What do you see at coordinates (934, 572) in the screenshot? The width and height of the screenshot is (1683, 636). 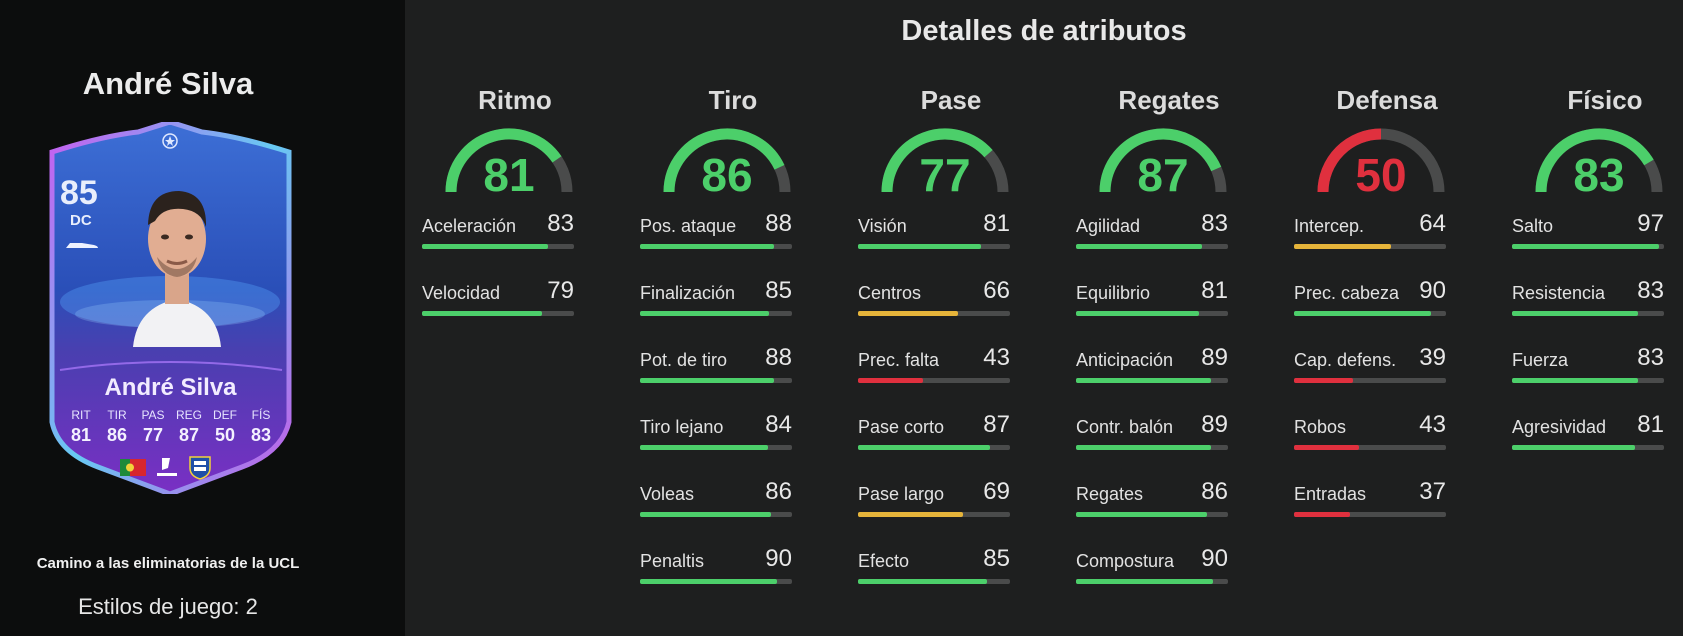 I see `attribute-row: Efecto 85` at bounding box center [934, 572].